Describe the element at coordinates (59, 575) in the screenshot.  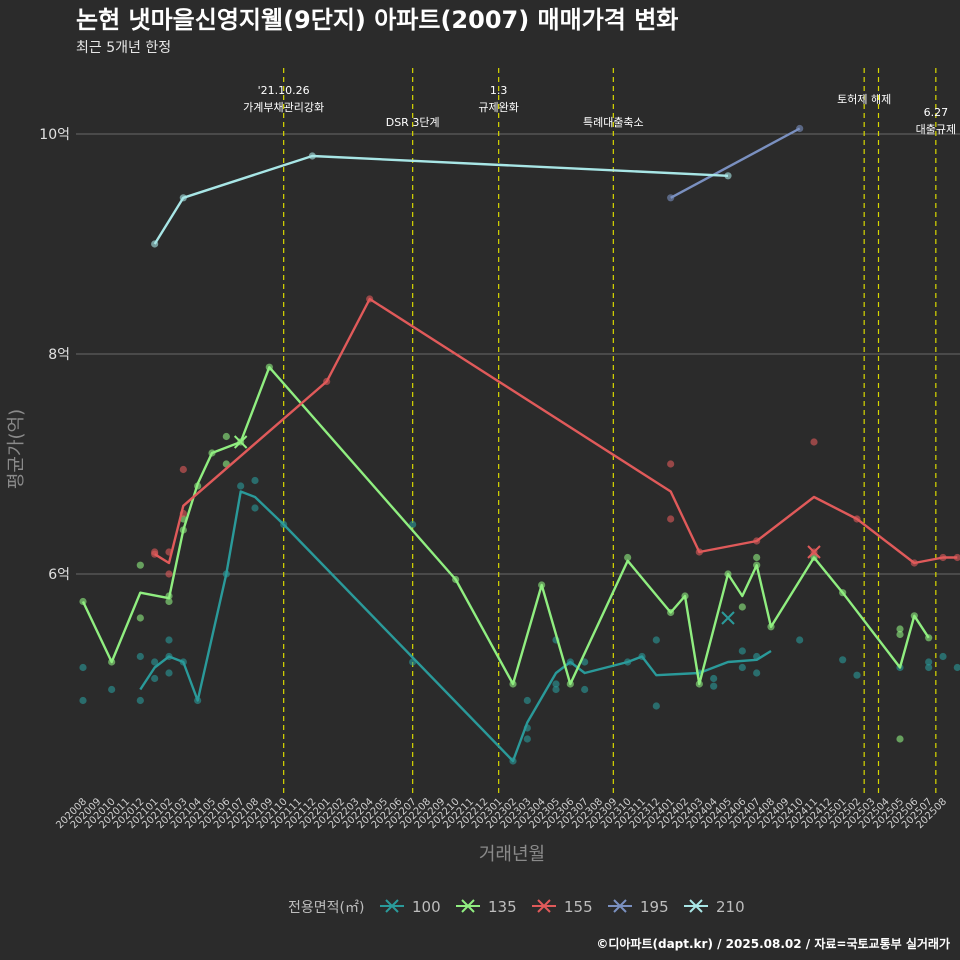
I see `y-tick-label: 6억` at that location.